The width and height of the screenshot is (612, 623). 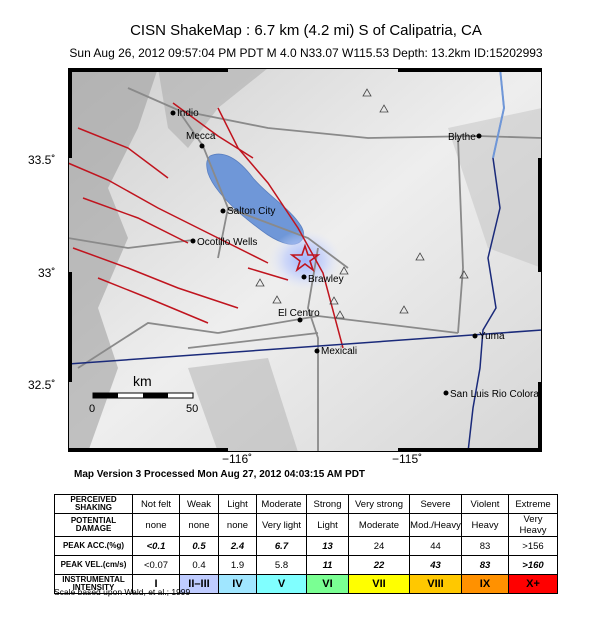 What do you see at coordinates (326, 279) in the screenshot?
I see `city-label-brawley: Brawley` at bounding box center [326, 279].